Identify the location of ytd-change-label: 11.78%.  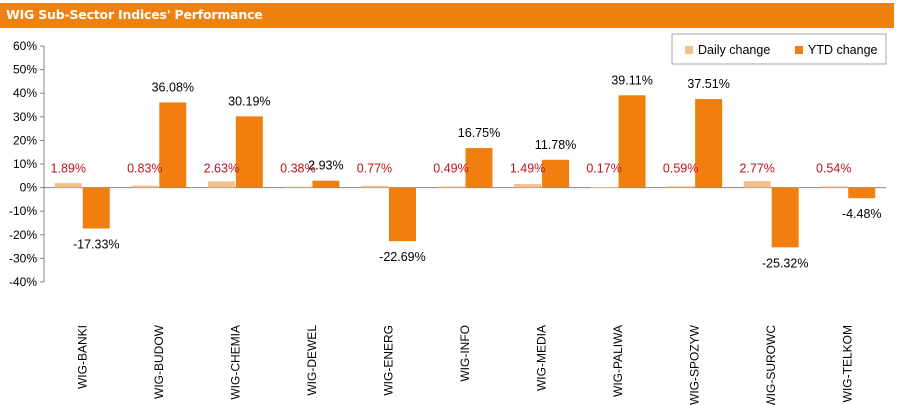
(555, 145).